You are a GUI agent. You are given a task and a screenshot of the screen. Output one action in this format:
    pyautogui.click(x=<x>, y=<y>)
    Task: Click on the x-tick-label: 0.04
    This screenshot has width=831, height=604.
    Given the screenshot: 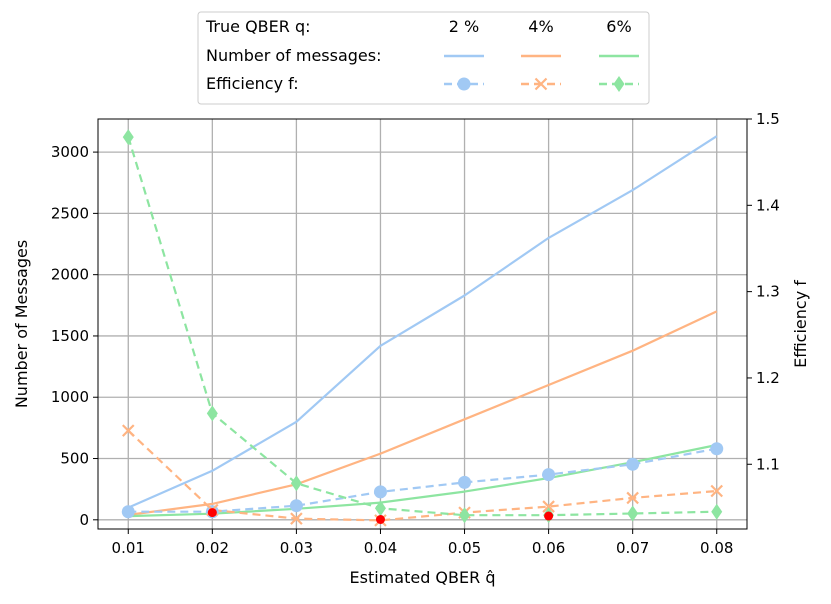 What is the action you would take?
    pyautogui.click(x=380, y=548)
    